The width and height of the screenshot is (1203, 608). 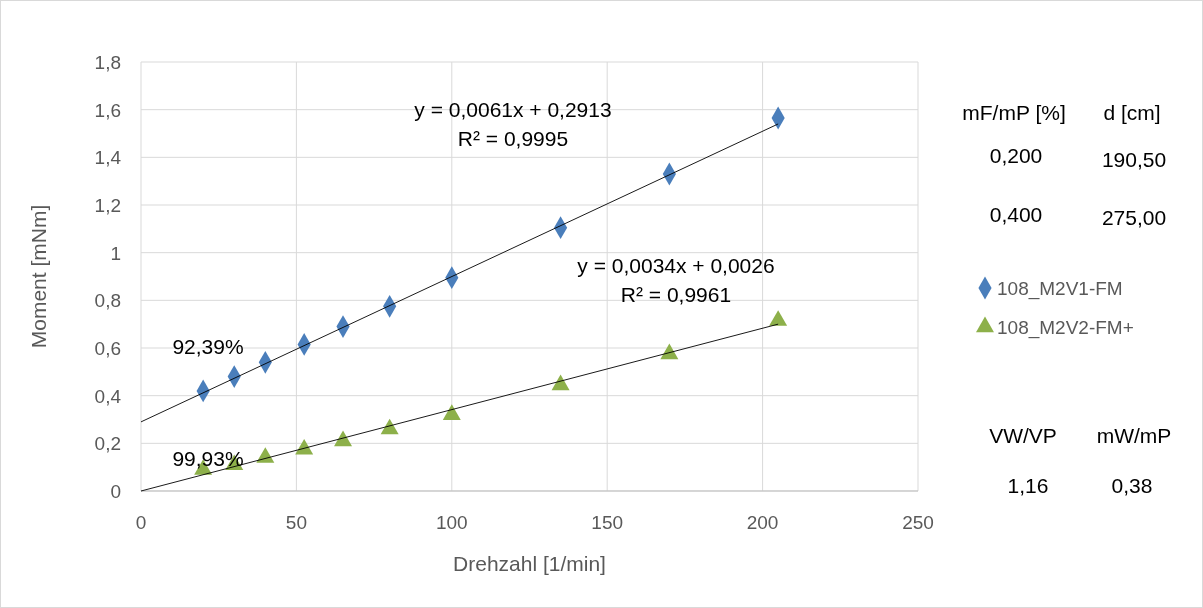 What do you see at coordinates (141, 522) in the screenshot?
I see `x-tick-label: 0` at bounding box center [141, 522].